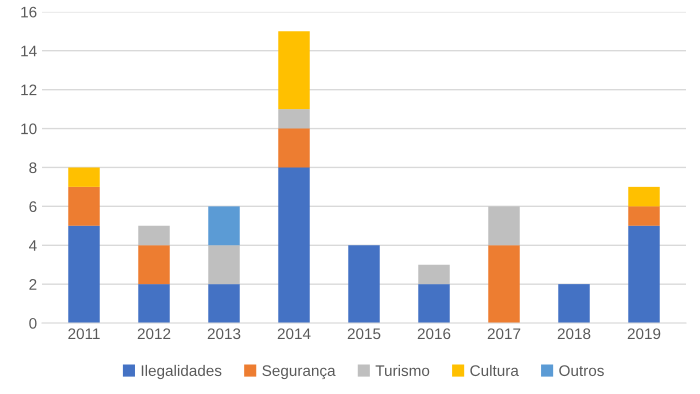  Describe the element at coordinates (28, 12) in the screenshot. I see `y-tick-label: 16` at that location.